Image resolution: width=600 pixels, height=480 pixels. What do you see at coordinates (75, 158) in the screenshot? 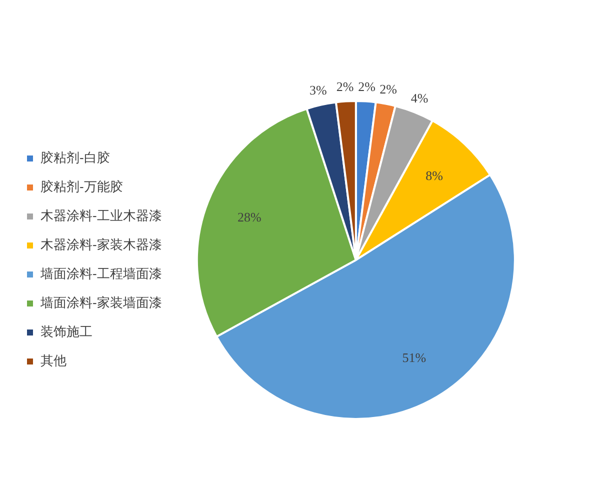
I see `legend-label: 胶粘剂-白胶` at bounding box center [75, 158].